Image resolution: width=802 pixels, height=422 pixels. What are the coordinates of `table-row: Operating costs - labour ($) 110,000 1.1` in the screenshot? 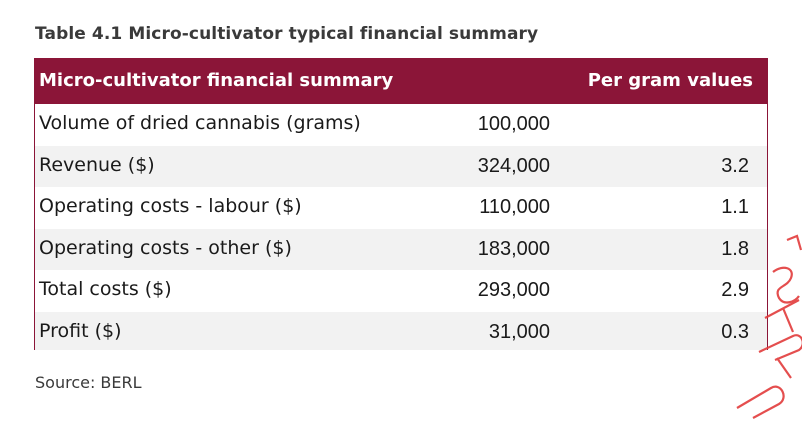 It's located at (401, 208).